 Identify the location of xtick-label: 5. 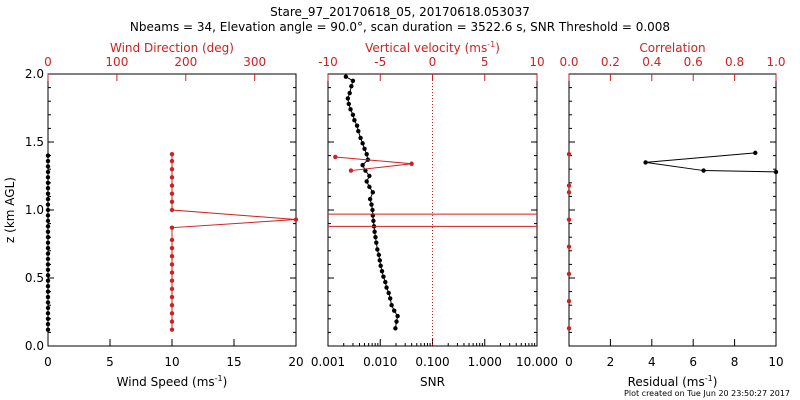
(110, 362).